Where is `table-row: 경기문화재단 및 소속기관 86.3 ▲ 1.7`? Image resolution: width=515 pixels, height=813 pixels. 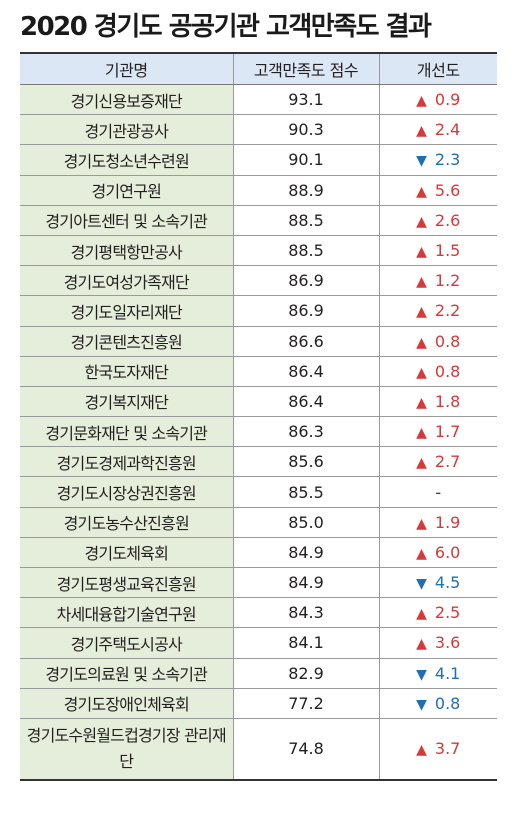
table-row: 경기문화재단 및 소속기관 86.3 ▲ 1.7 is located at coordinates (258, 432).